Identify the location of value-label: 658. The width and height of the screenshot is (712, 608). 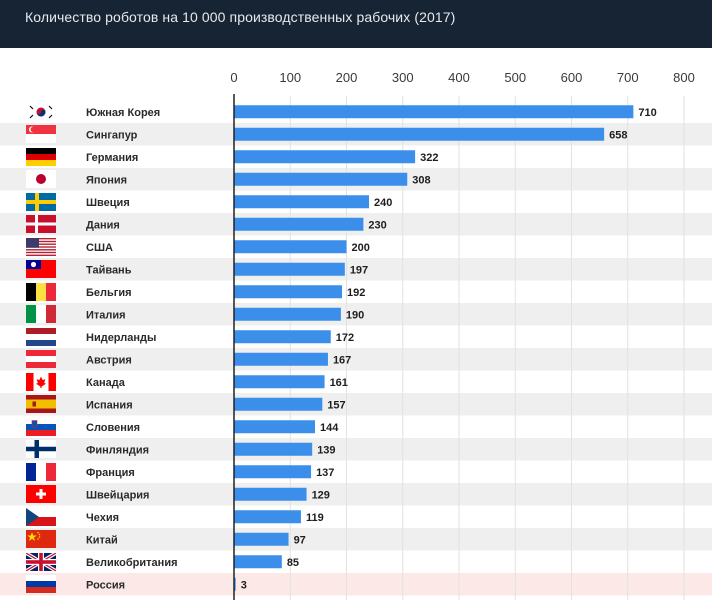
(618, 135).